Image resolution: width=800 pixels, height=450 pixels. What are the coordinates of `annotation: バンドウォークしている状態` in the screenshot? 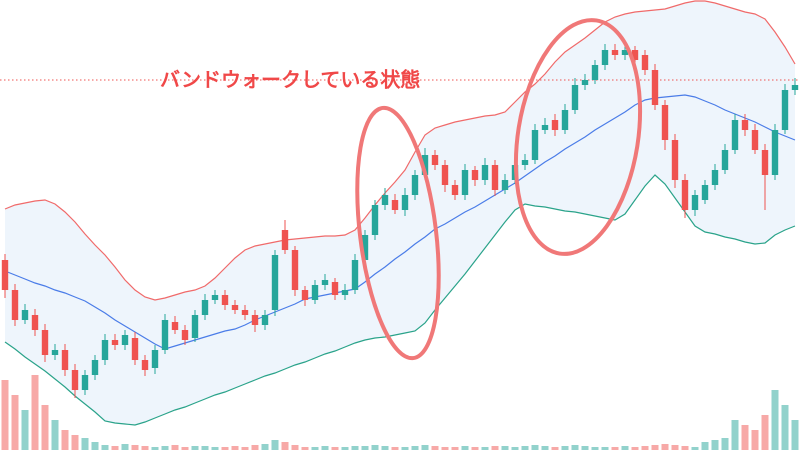 It's located at (290, 80).